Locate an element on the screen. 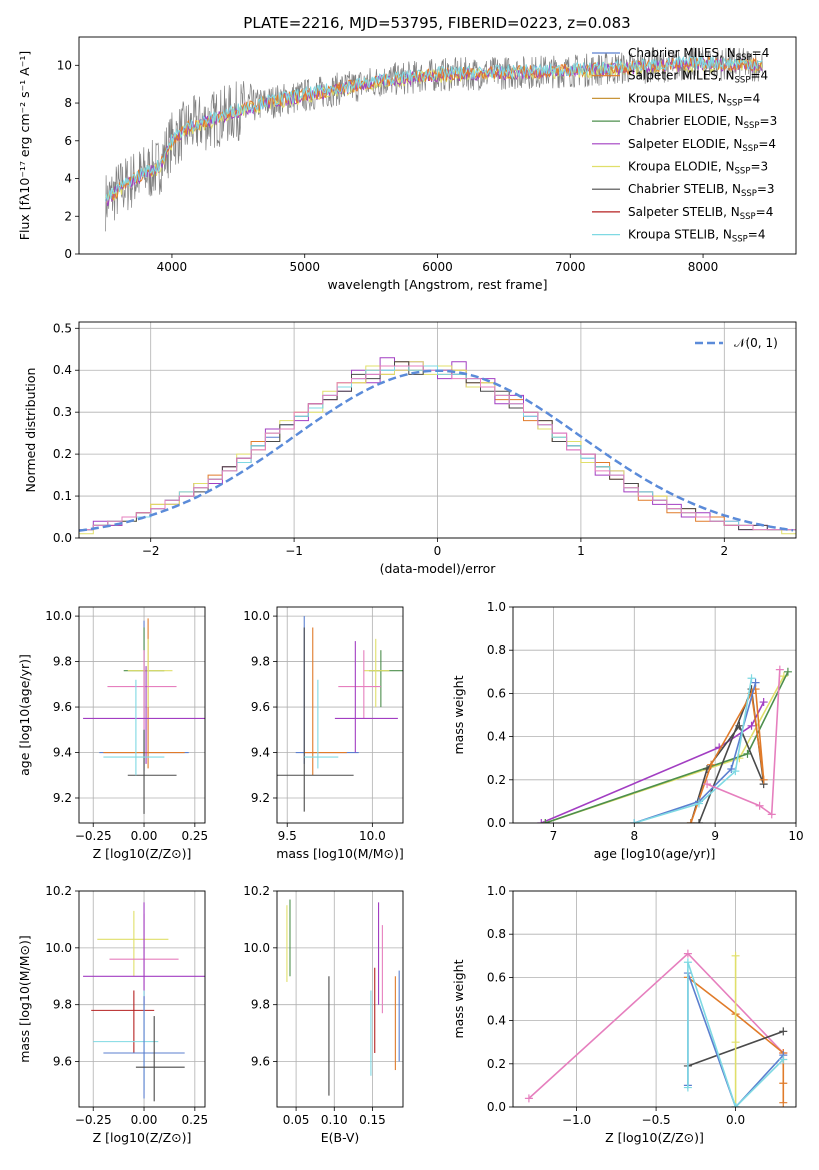 This screenshot has width=819, height=1170. x-tick-label: 8 is located at coordinates (634, 836).